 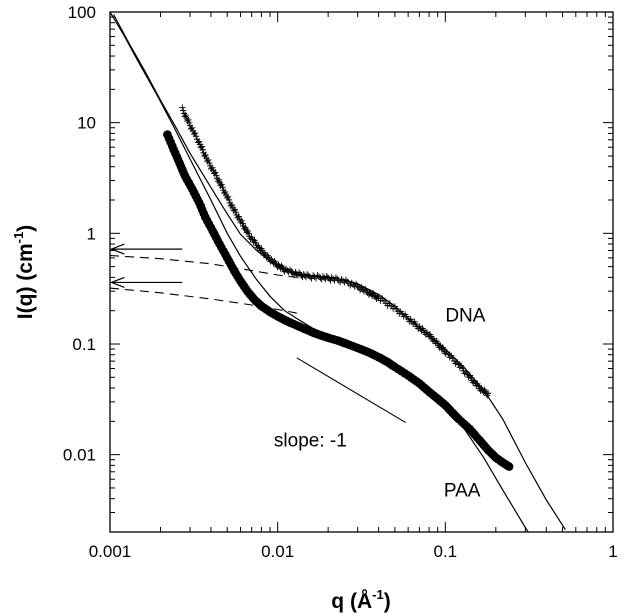 What do you see at coordinates (612, 551) in the screenshot?
I see `x-tick-label: 1` at bounding box center [612, 551].